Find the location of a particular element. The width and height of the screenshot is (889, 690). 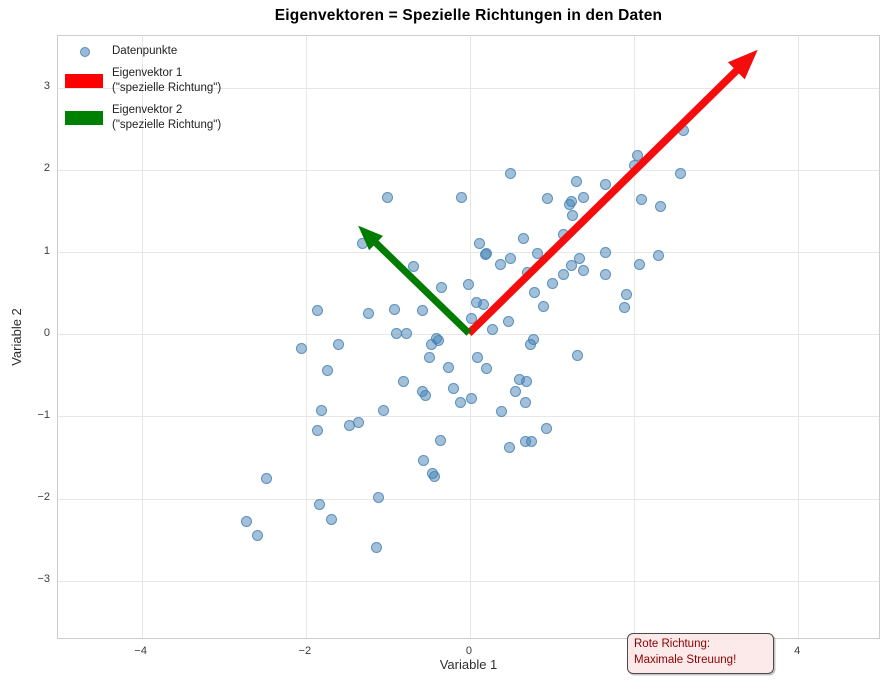

x-tick-label: −4 is located at coordinates (140, 651).